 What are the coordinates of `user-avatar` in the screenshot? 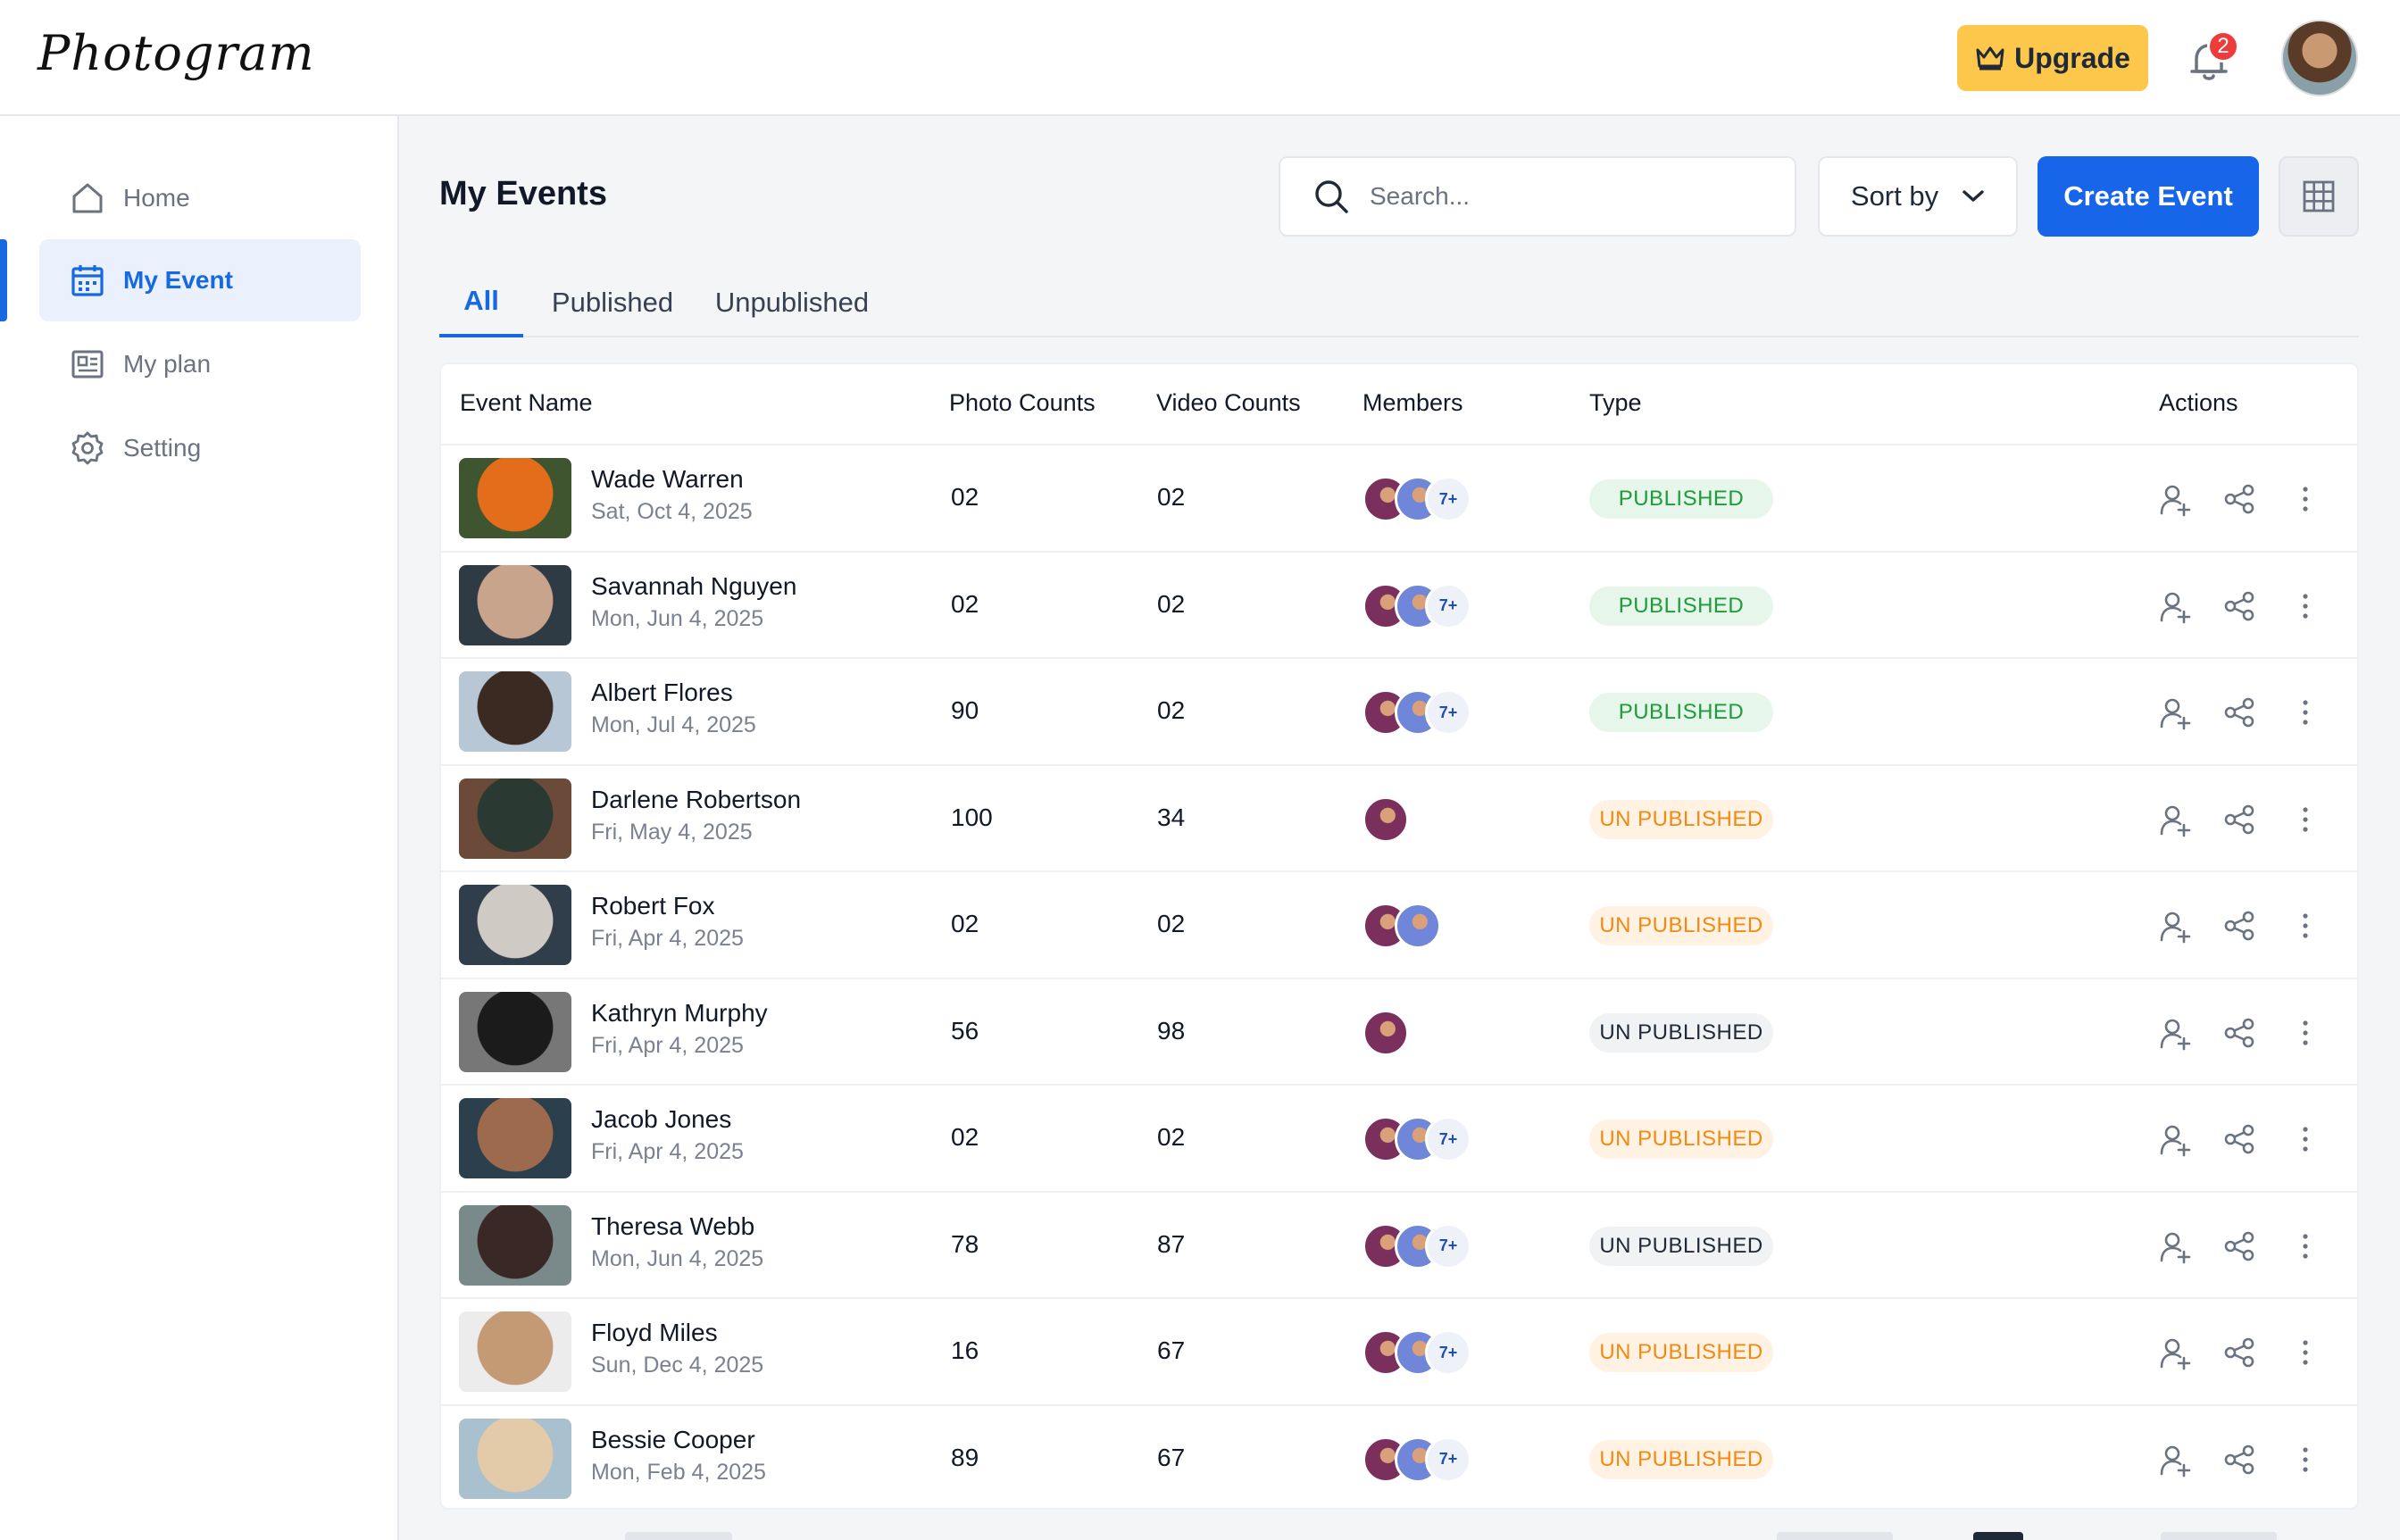 It's located at (2320, 58).